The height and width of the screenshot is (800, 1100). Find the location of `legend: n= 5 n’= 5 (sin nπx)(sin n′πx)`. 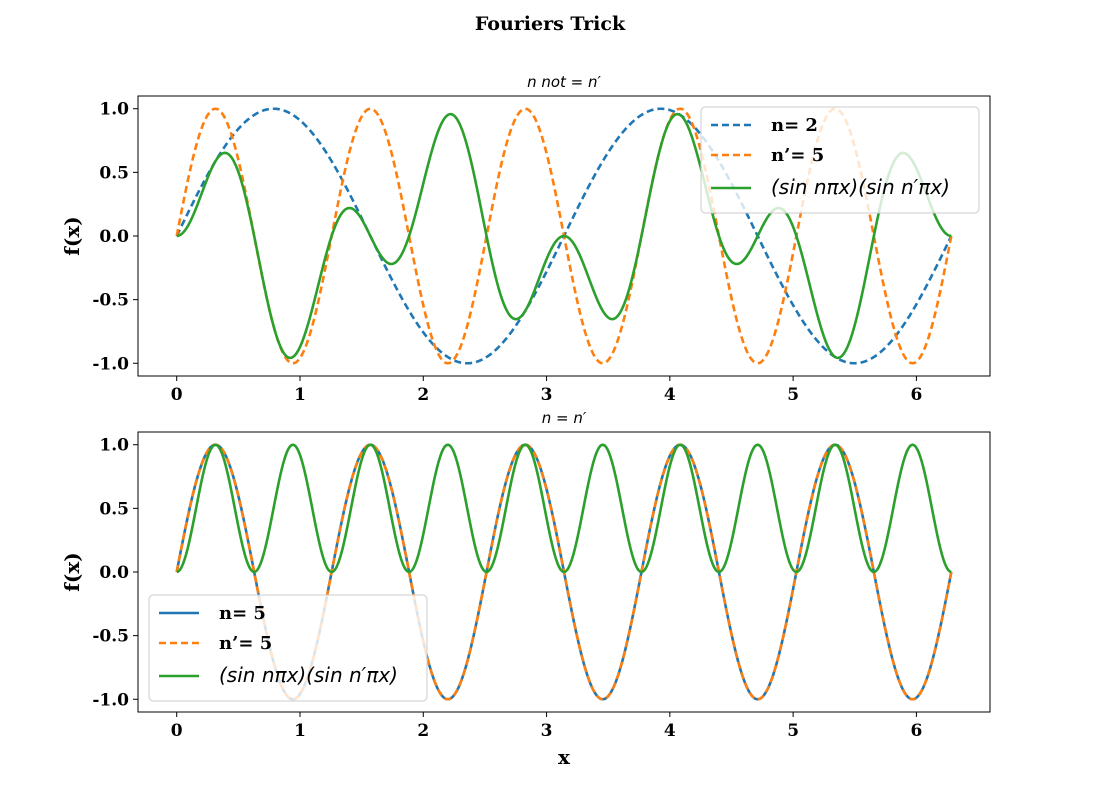

legend: n= 5 n’= 5 (sin nπx)(sin n′πx) is located at coordinates (288, 648).